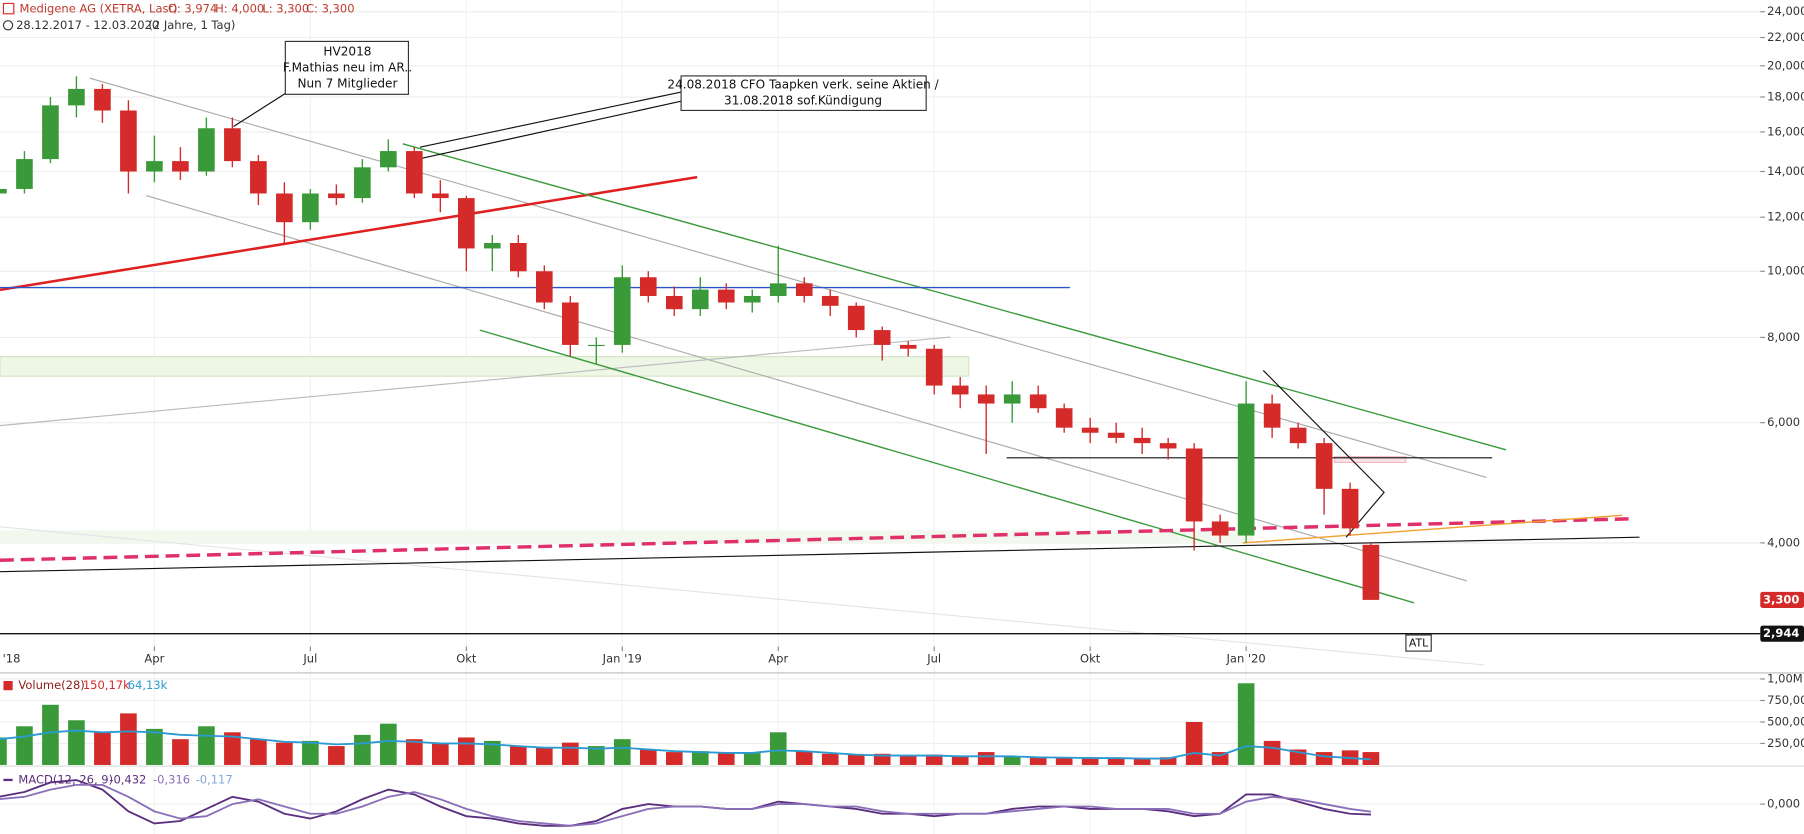 Image resolution: width=1804 pixels, height=834 pixels. What do you see at coordinates (12, 659) in the screenshot?
I see `x-tick-label: '18` at bounding box center [12, 659].